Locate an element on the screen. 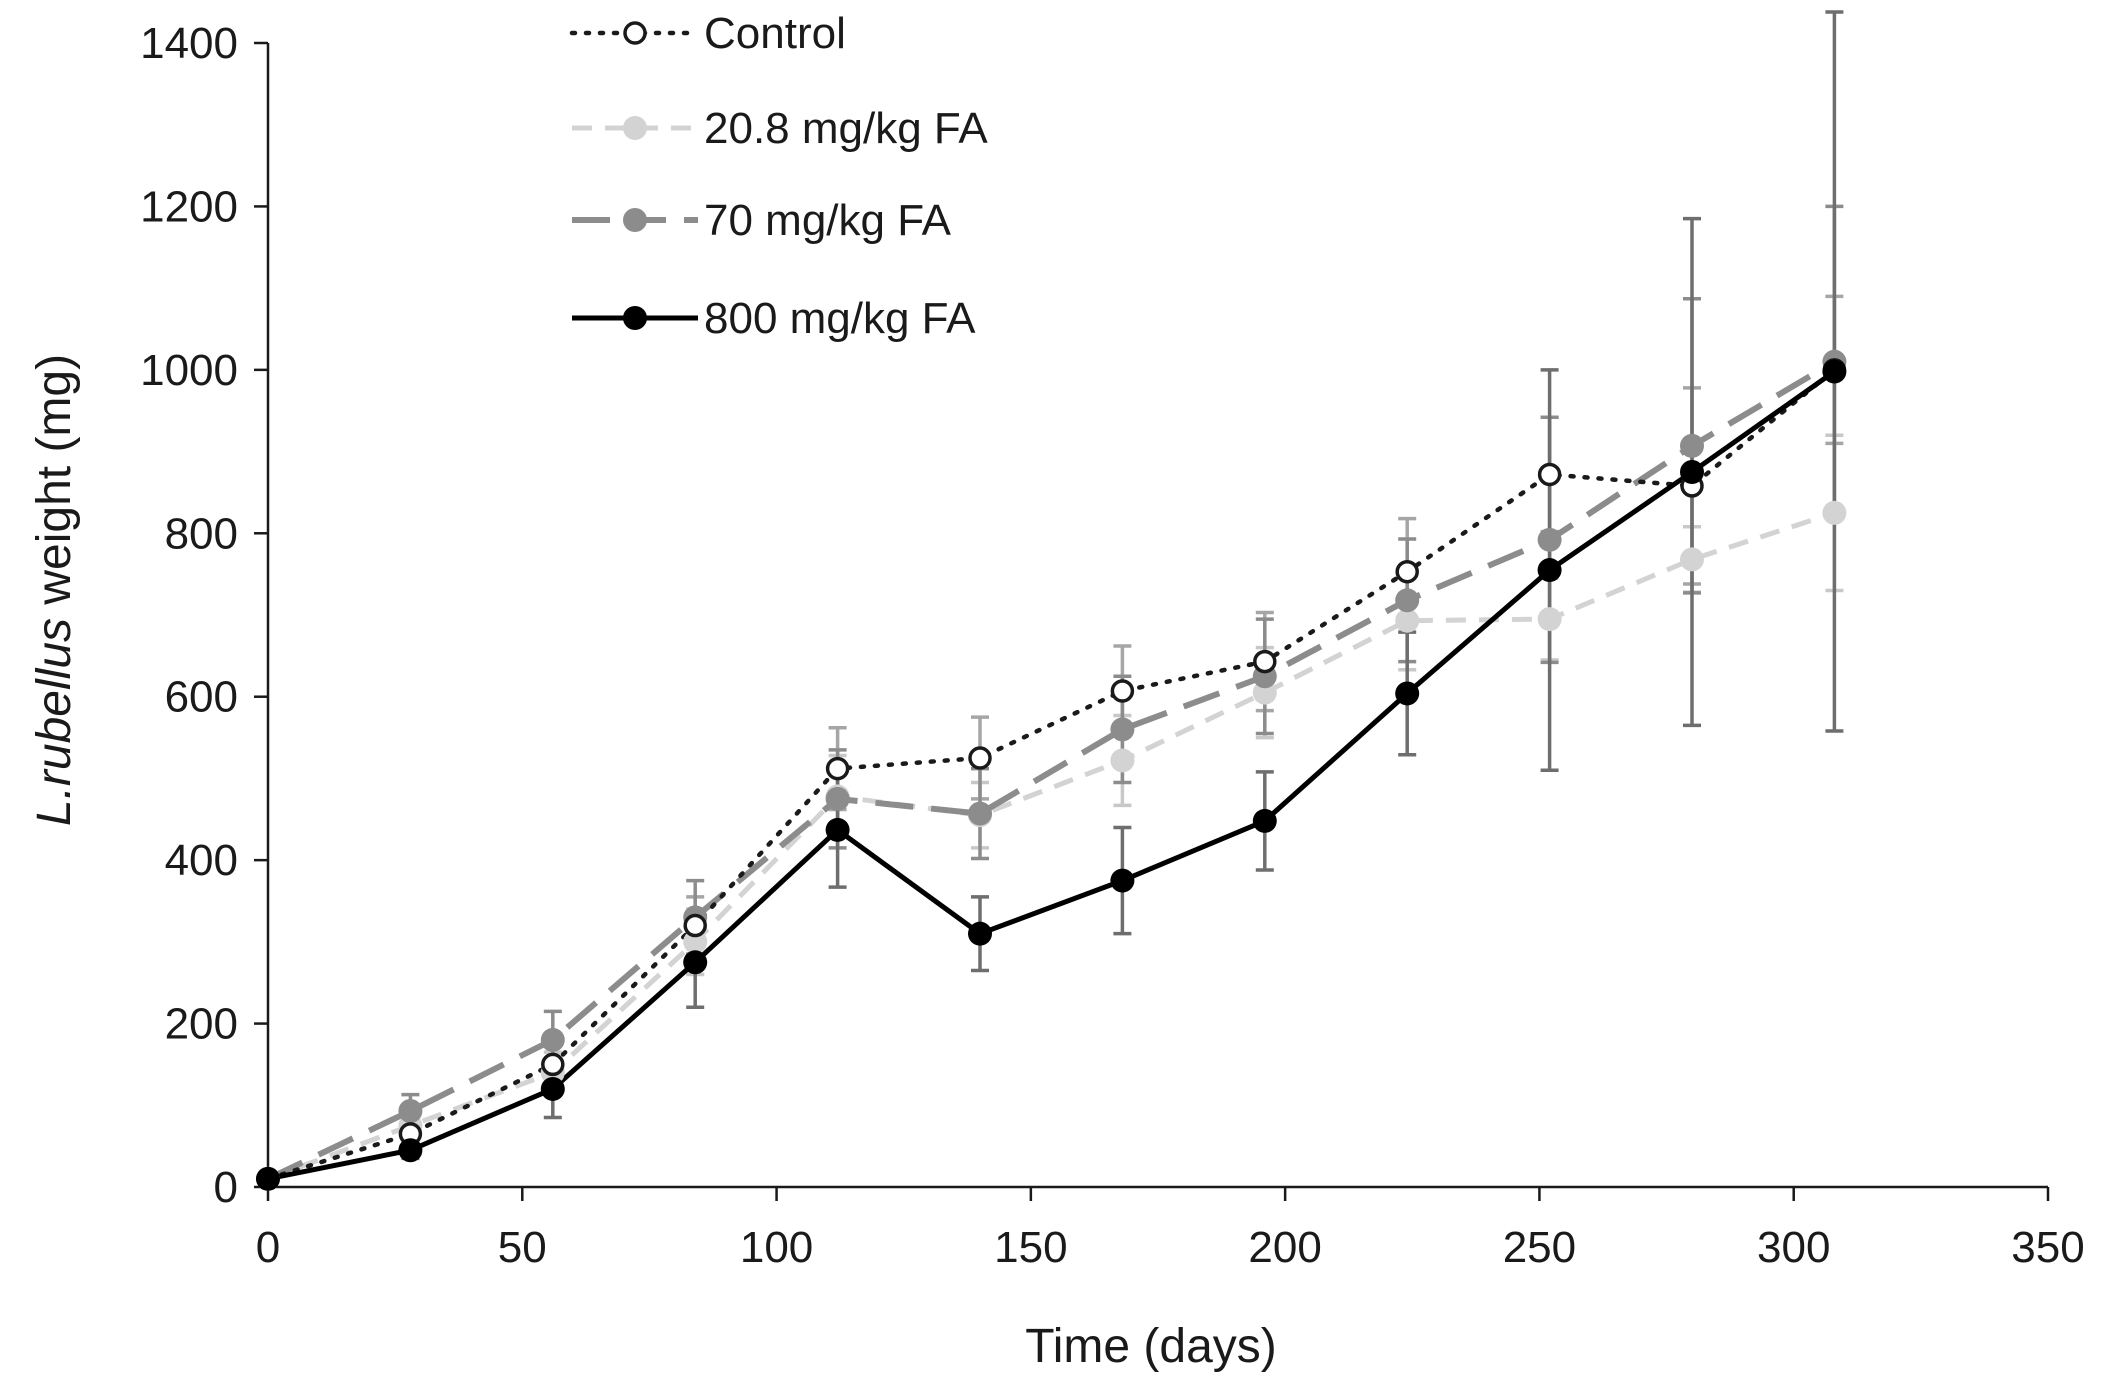 The image size is (2107, 1395). legend-label: 20.8 mg/kg FA is located at coordinates (846, 128).